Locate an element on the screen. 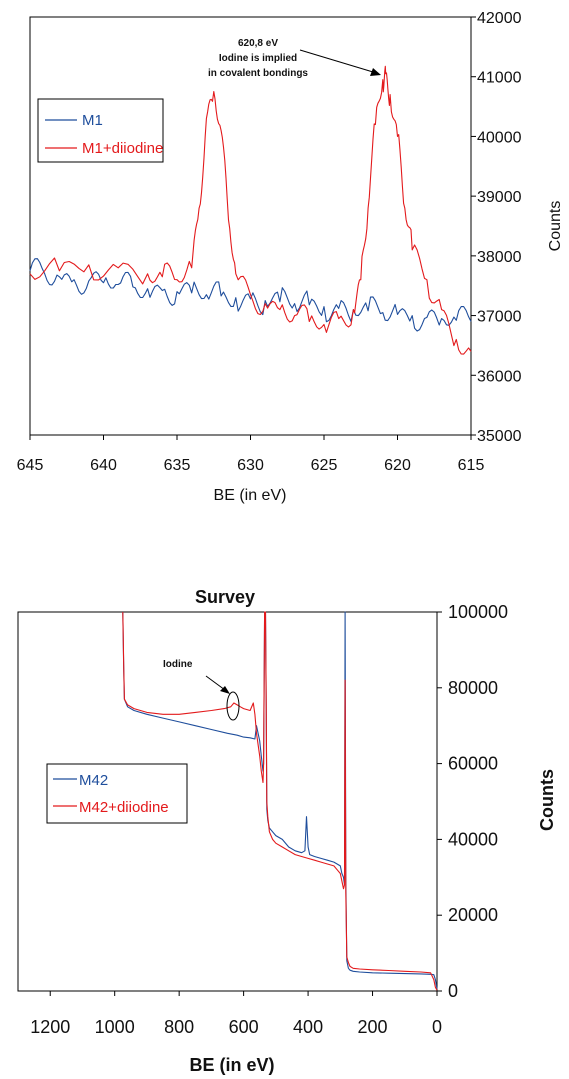  y-tick-label: 42000 is located at coordinates (499, 18).